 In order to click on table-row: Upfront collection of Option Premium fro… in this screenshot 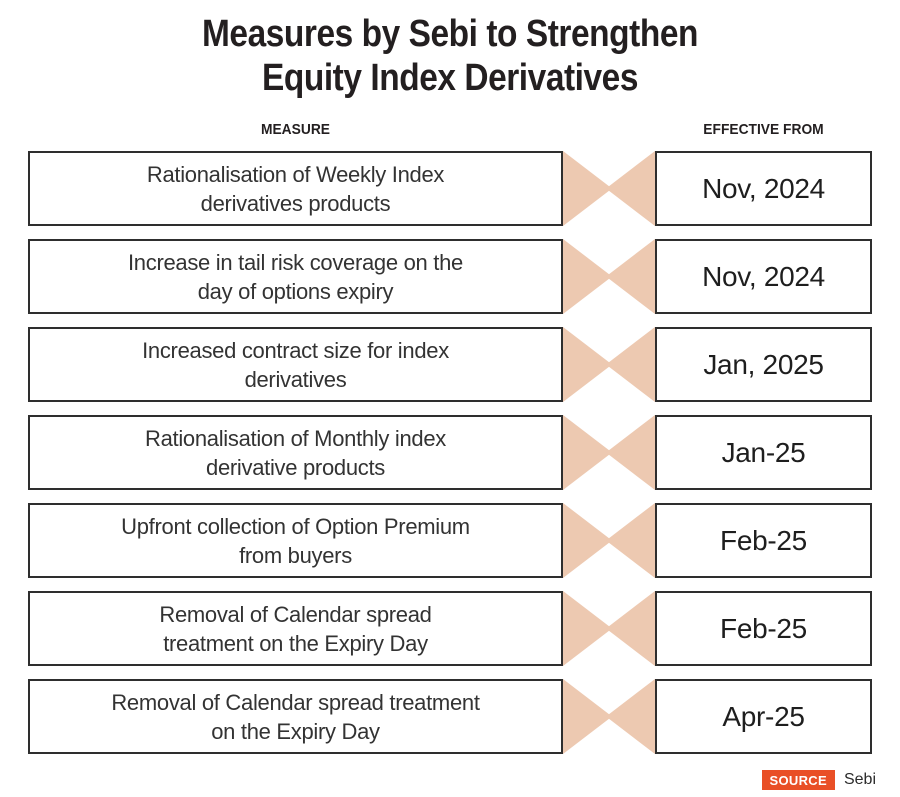, I will do `click(464, 541)`.